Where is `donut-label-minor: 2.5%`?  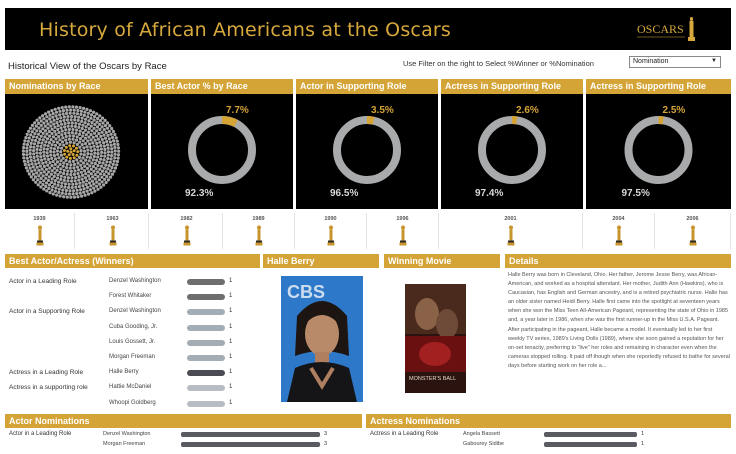
donut-label-minor: 2.5% is located at coordinates (674, 110).